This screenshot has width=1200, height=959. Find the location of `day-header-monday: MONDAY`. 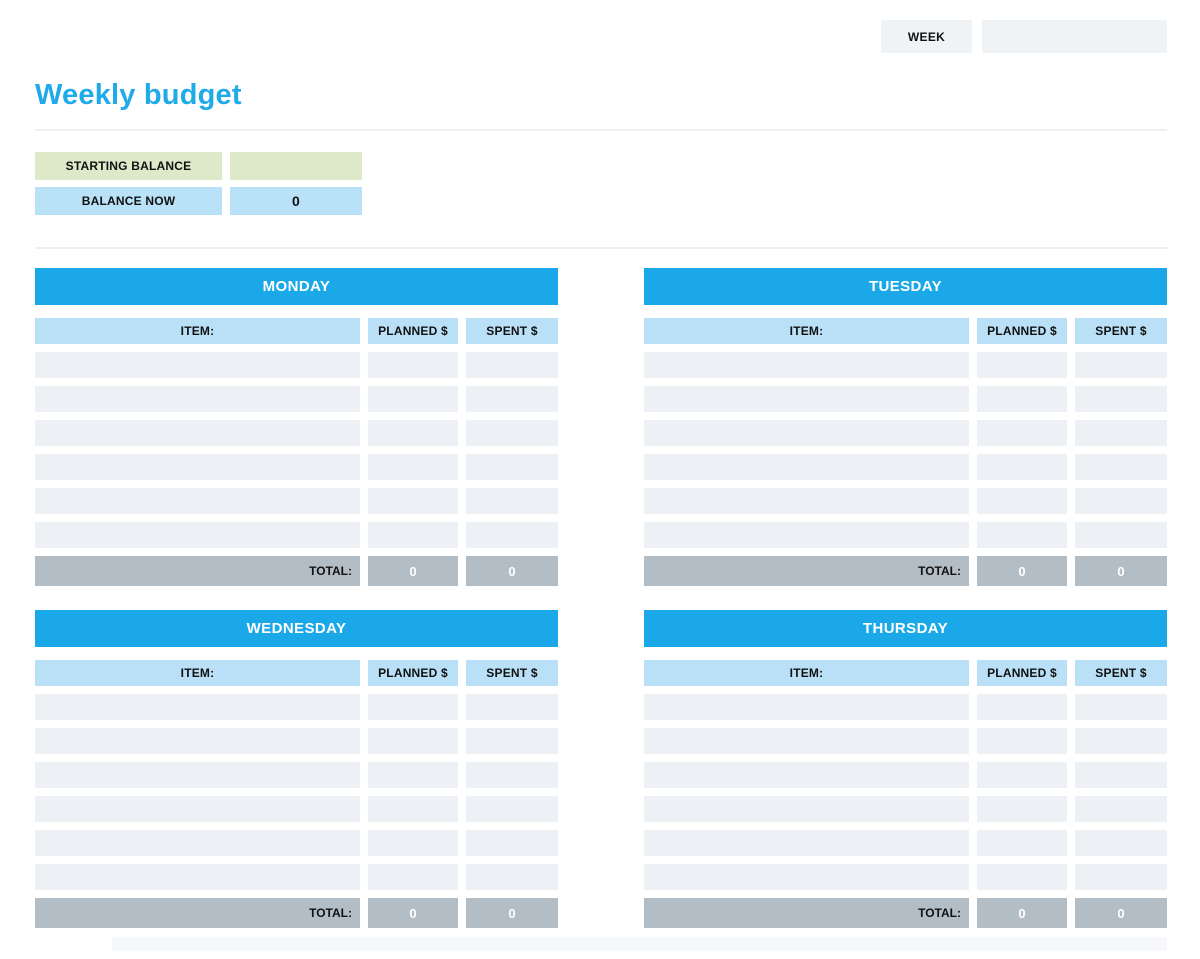

day-header-monday: MONDAY is located at coordinates (296, 286).